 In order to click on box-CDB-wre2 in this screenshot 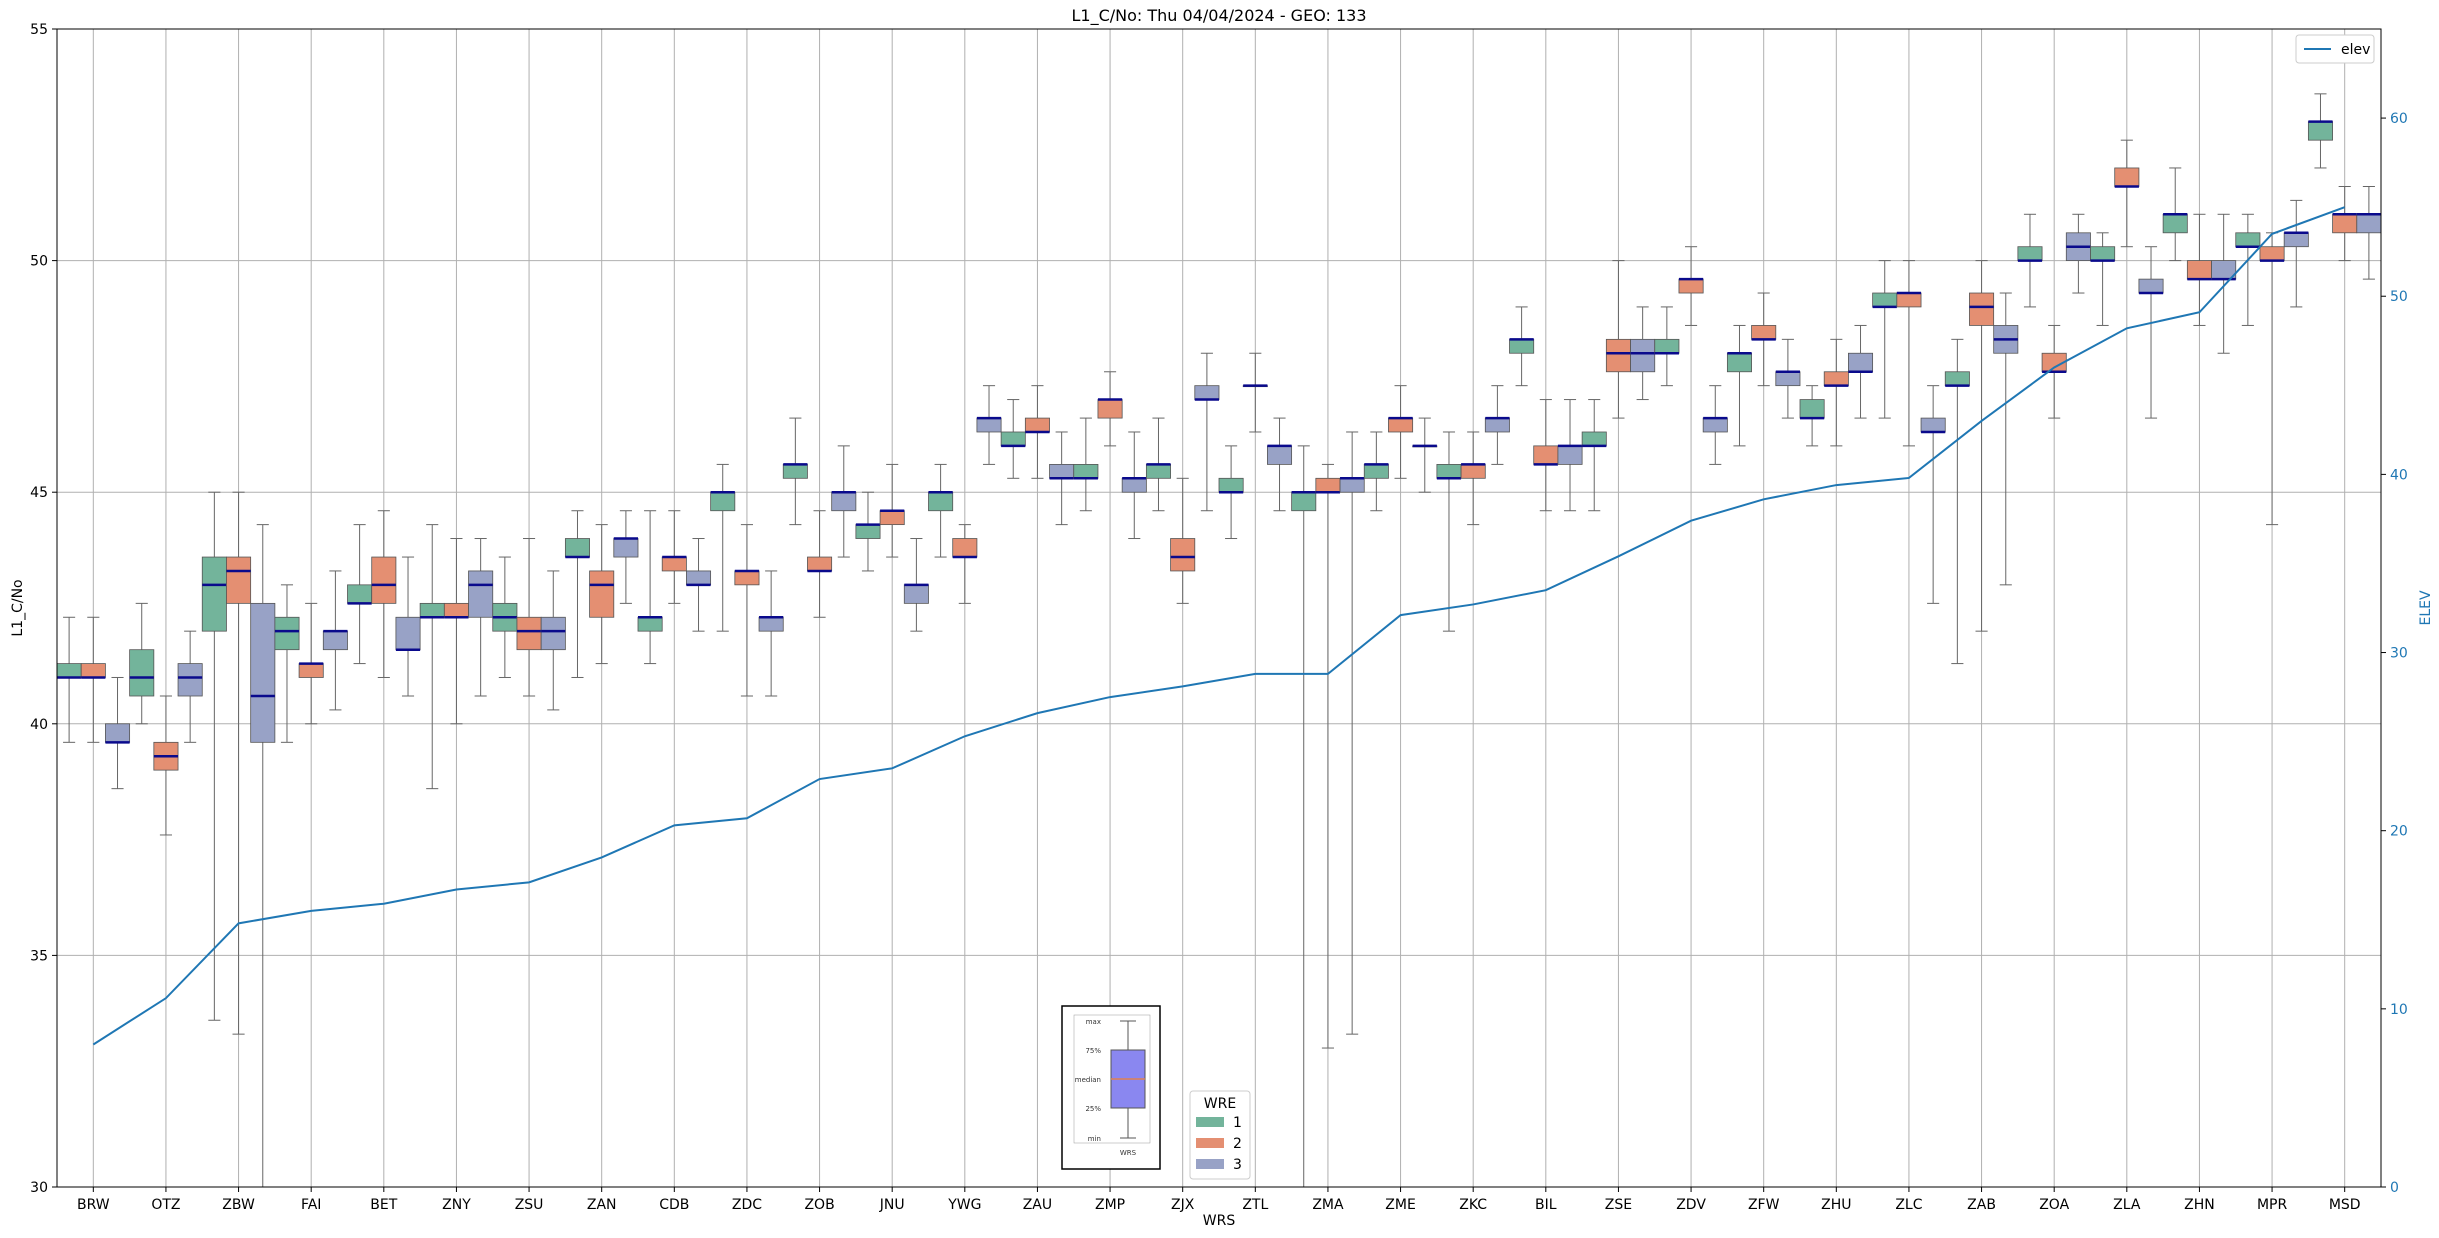, I will do `click(674, 557)`.